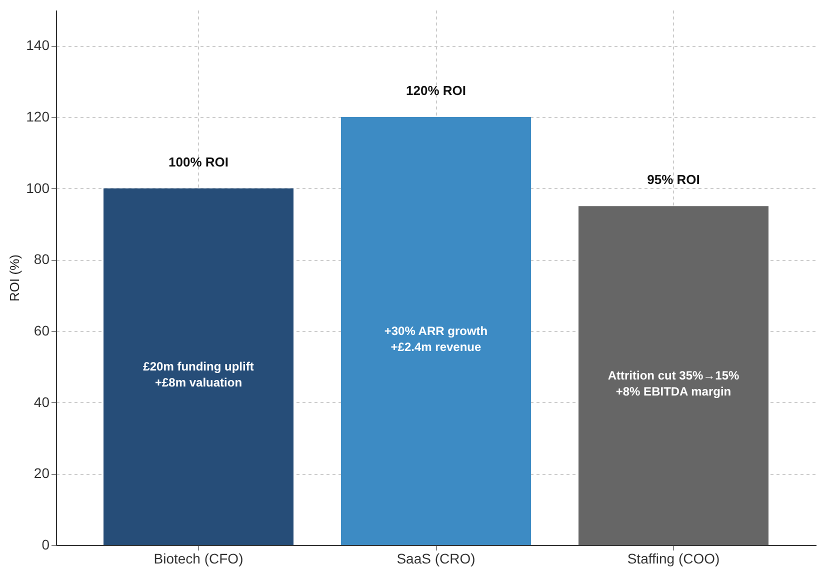  What do you see at coordinates (198, 162) in the screenshot?
I see `data-label: 100% ROI` at bounding box center [198, 162].